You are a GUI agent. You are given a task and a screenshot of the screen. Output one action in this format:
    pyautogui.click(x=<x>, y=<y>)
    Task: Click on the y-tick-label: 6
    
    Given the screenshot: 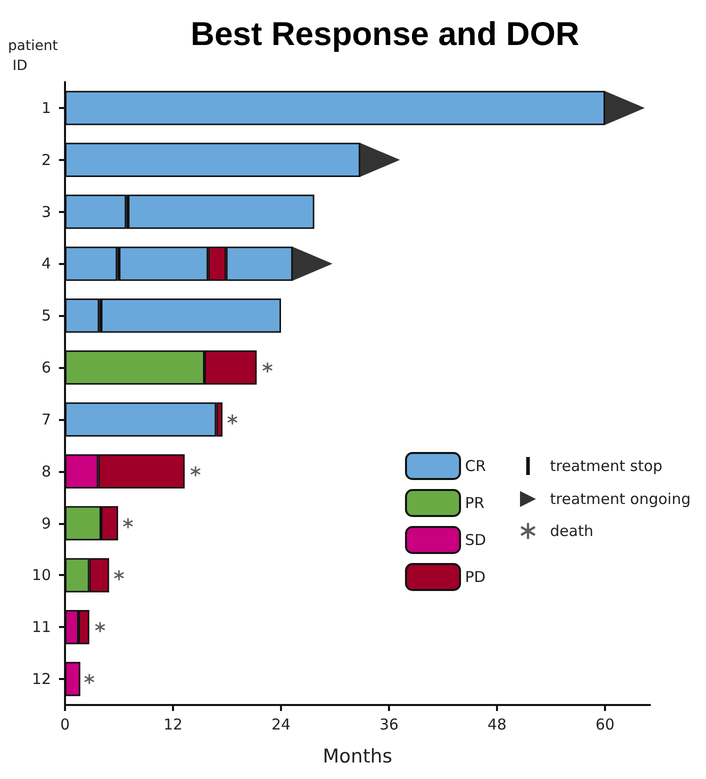 What is the action you would take?
    pyautogui.click(x=46, y=367)
    